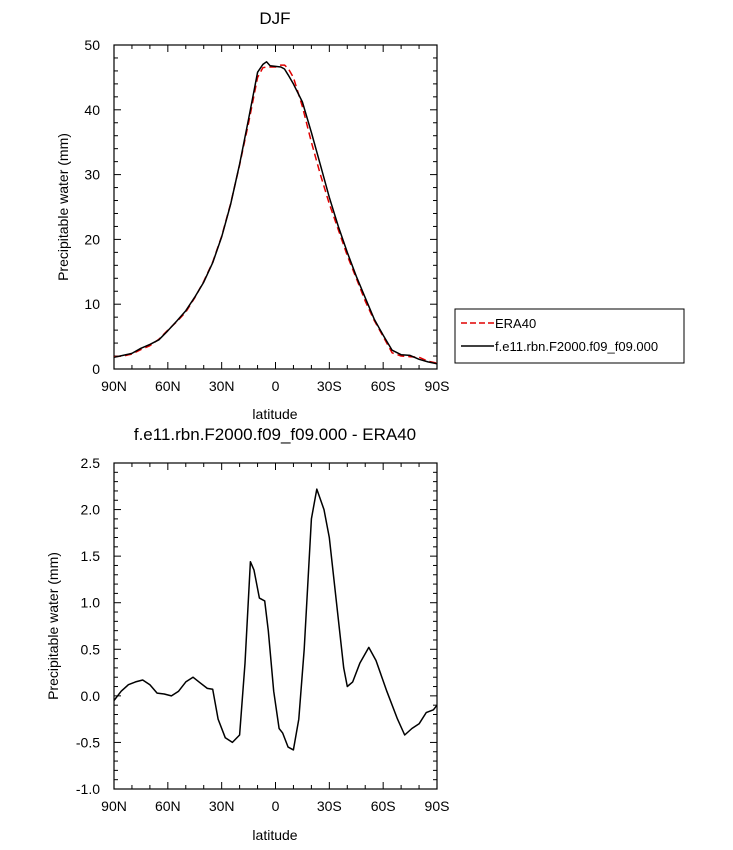 The height and width of the screenshot is (850, 733). What do you see at coordinates (92, 45) in the screenshot?
I see `top-y-tick-label: 50` at bounding box center [92, 45].